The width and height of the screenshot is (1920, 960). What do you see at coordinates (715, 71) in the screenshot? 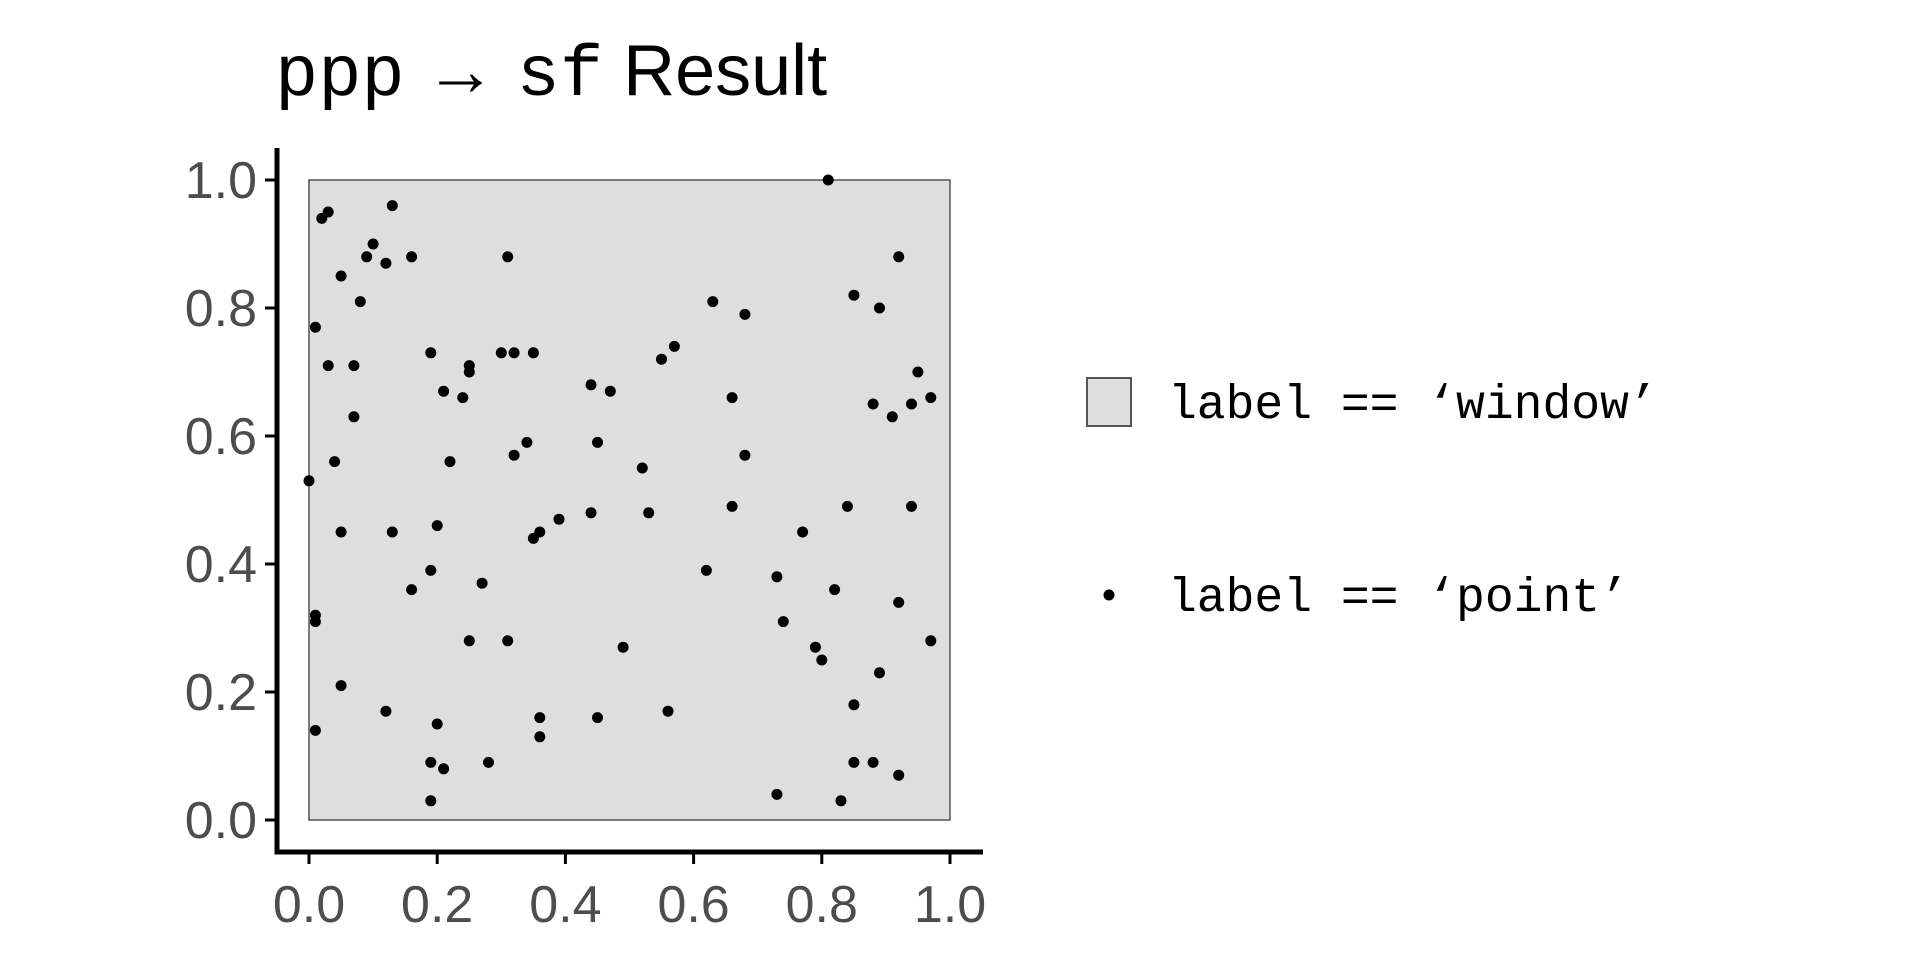
I see `chart-title-part: Result` at bounding box center [715, 71].